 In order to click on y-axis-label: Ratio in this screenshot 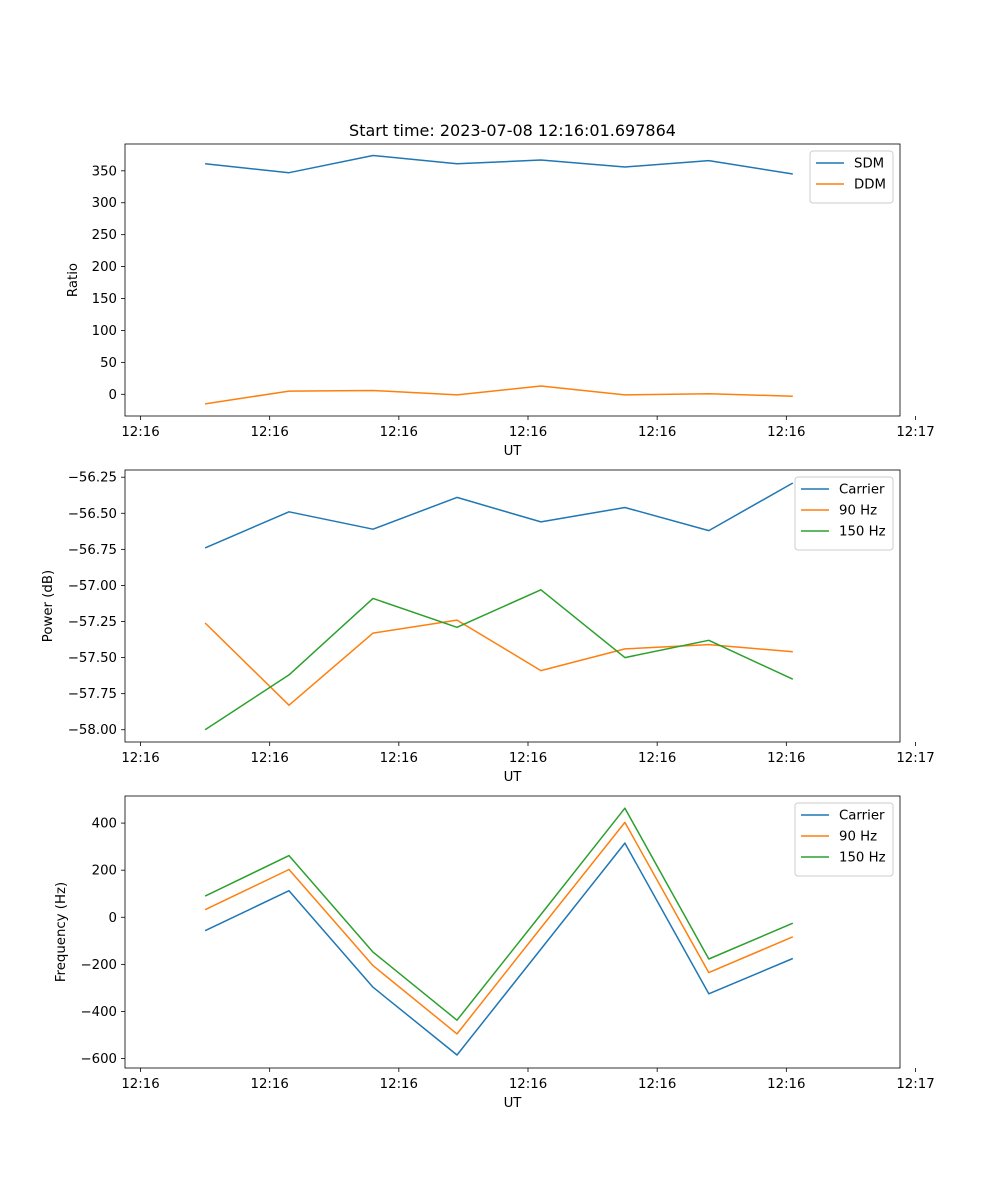, I will do `click(73, 280)`.